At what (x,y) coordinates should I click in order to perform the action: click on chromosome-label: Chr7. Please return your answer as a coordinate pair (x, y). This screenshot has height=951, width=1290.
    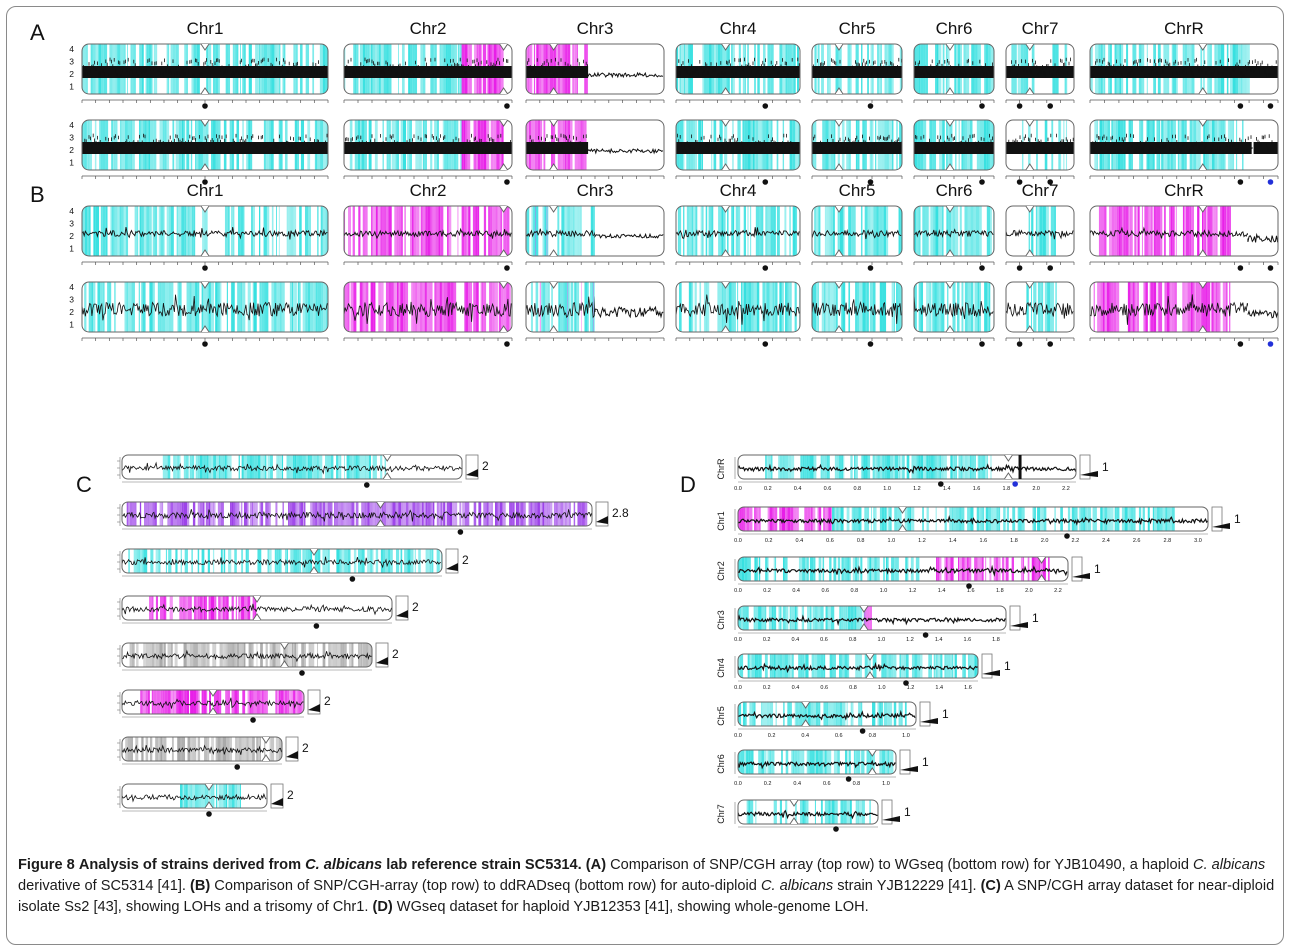
    Looking at the image, I should click on (721, 814).